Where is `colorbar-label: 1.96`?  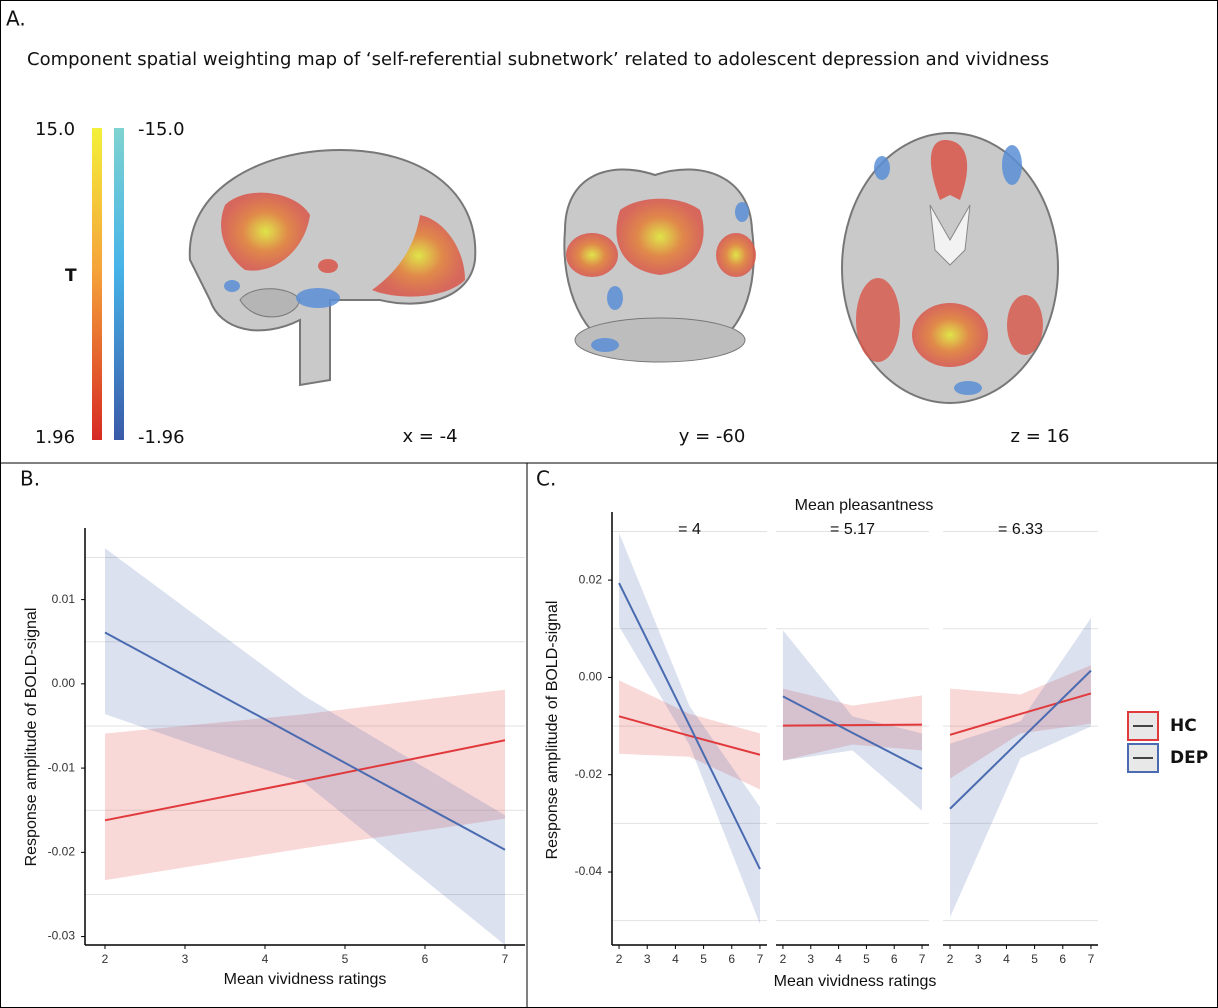
colorbar-label: 1.96 is located at coordinates (55, 437).